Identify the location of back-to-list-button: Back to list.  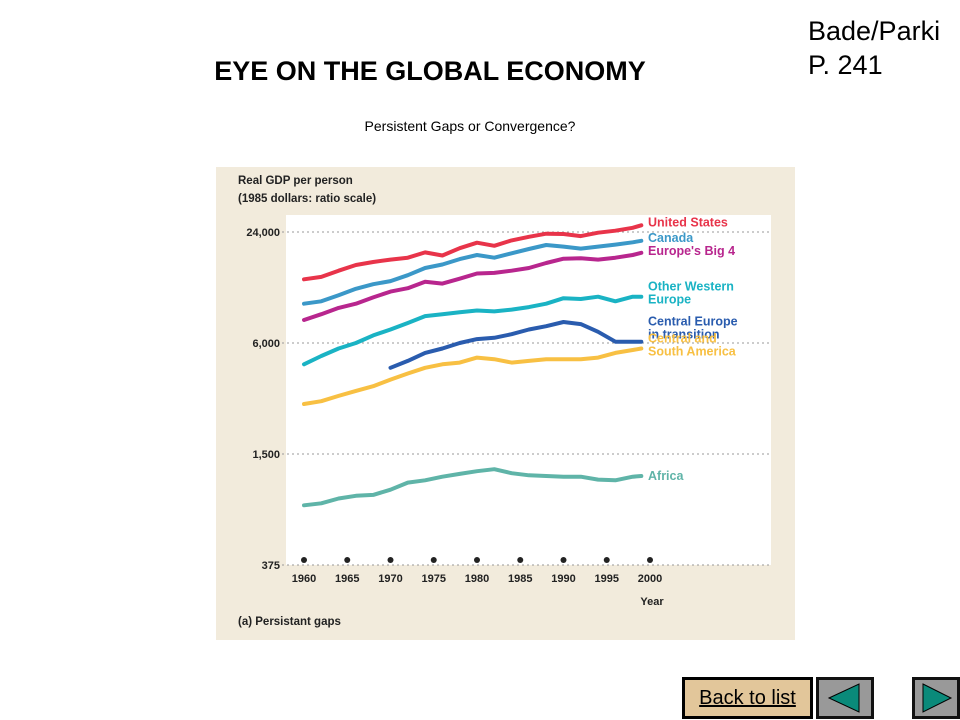
(747, 698).